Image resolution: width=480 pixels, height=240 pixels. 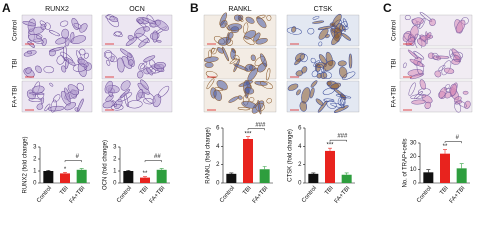 What do you see at coordinates (157, 157) in the screenshot?
I see `significance: ##` at bounding box center [157, 157].